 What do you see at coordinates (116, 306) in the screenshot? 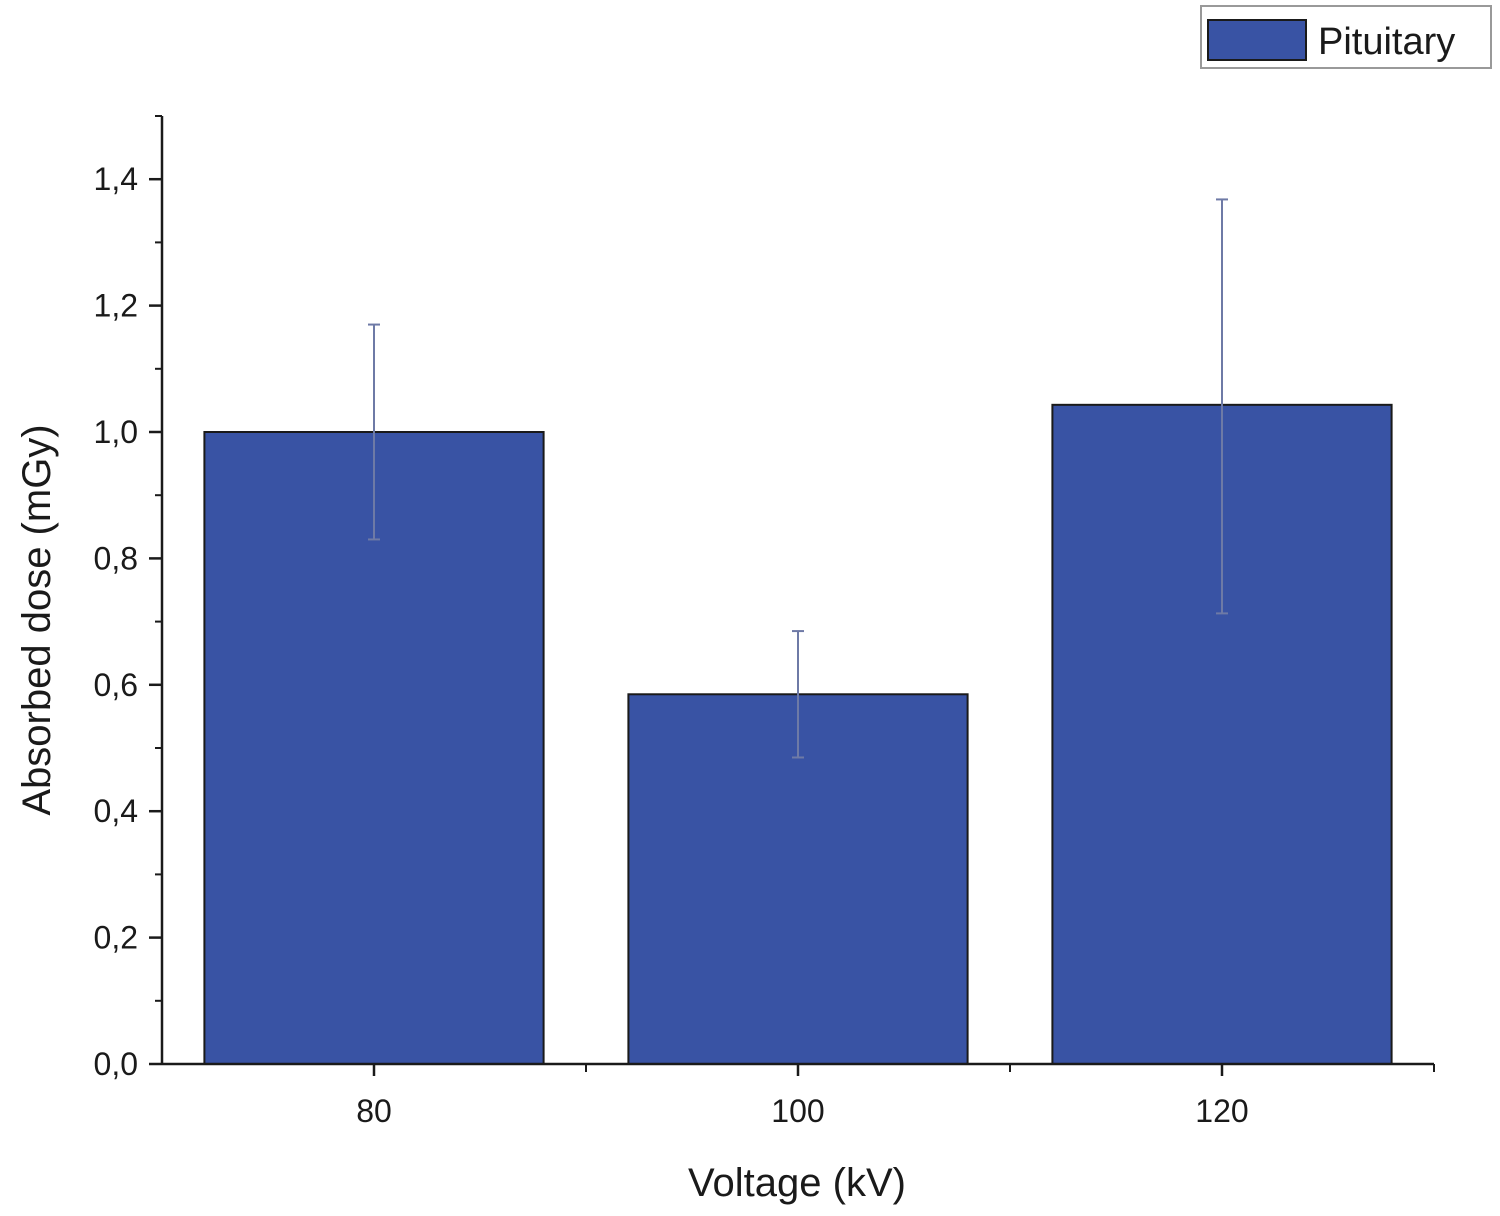
I see `y-tick-label: 1,2` at bounding box center [116, 306].